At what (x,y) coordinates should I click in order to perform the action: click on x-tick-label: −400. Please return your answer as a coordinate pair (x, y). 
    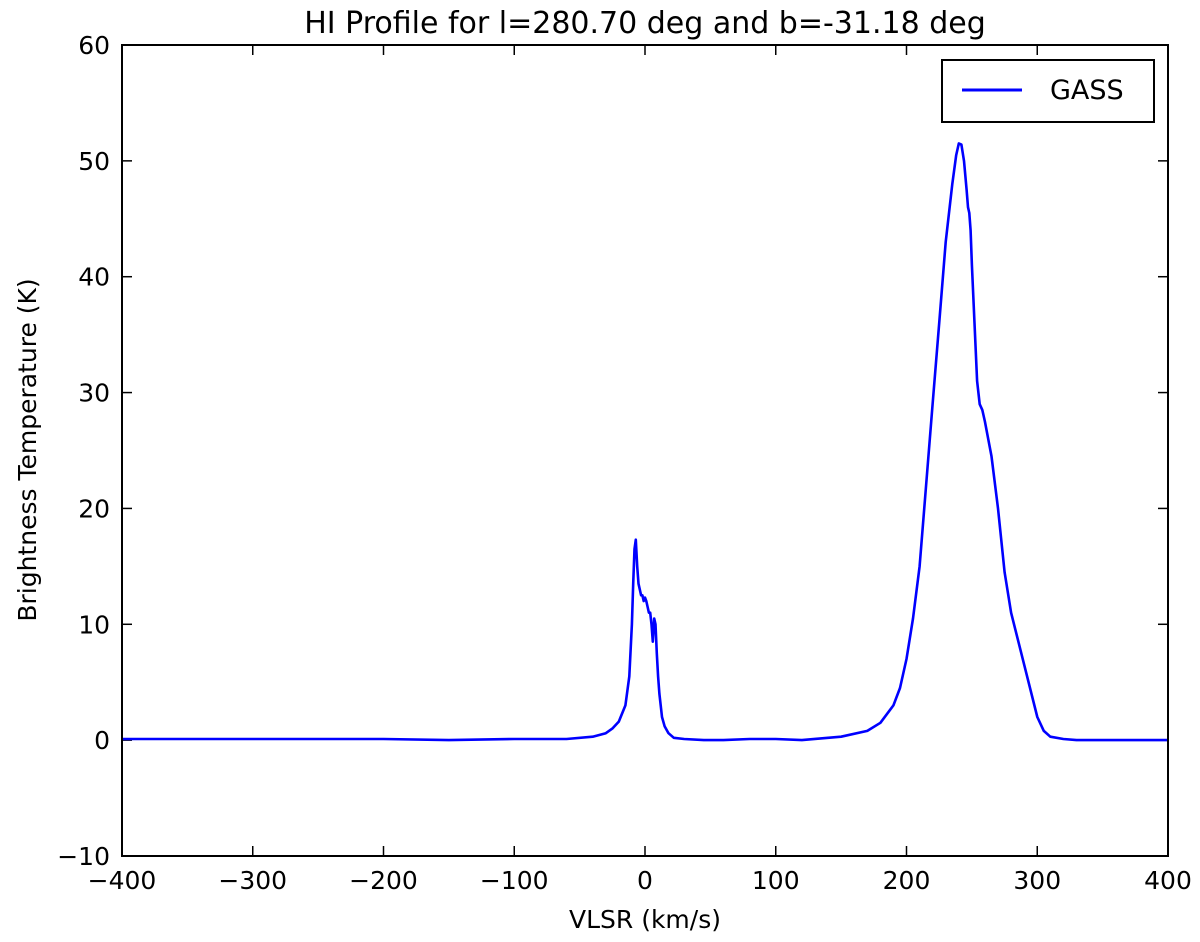
    Looking at the image, I should click on (122, 880).